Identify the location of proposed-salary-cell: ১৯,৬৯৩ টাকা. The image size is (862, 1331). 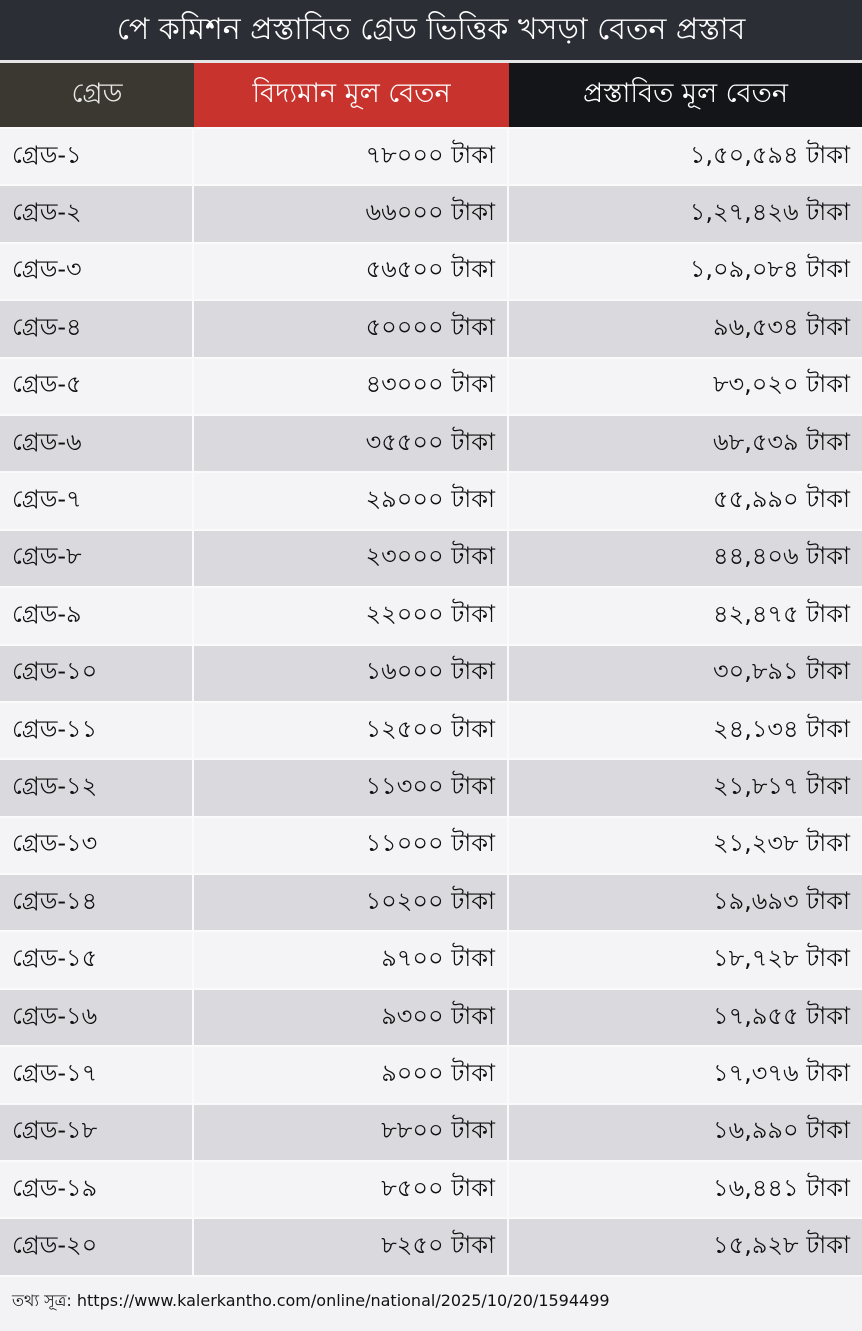
(781, 900).